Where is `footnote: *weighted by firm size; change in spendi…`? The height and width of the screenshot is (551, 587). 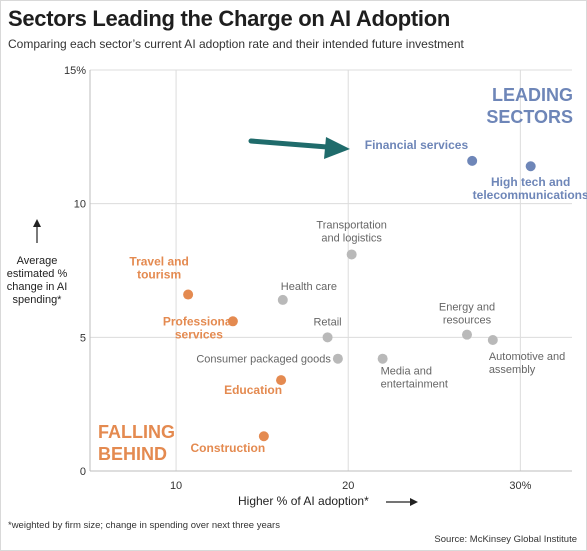
footnote: *weighted by firm size; change in spendi… is located at coordinates (144, 525).